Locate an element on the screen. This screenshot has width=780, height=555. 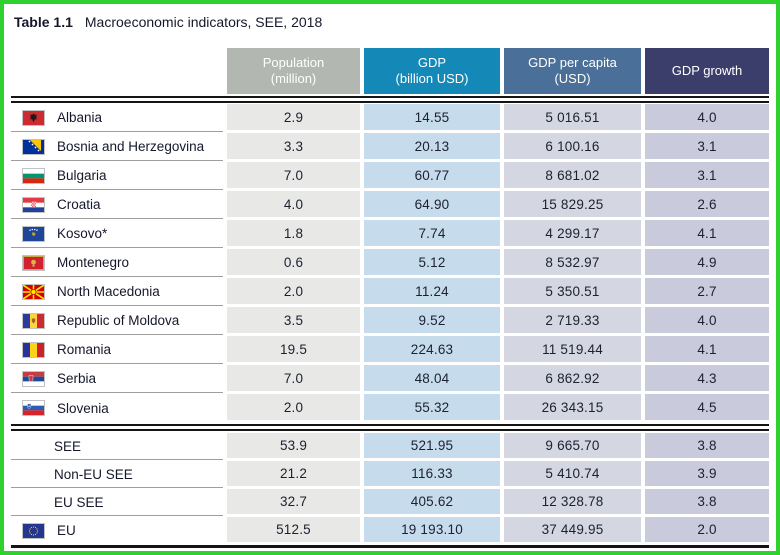
table-row-north-macedonia: North Macedonia 2.0 11.24 5 350.51 2.7 is located at coordinates (390, 292).